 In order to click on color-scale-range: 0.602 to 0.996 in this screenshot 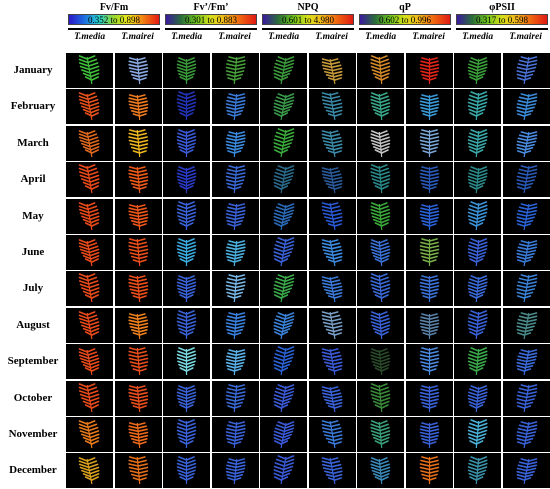, I will do `click(404, 20)`.